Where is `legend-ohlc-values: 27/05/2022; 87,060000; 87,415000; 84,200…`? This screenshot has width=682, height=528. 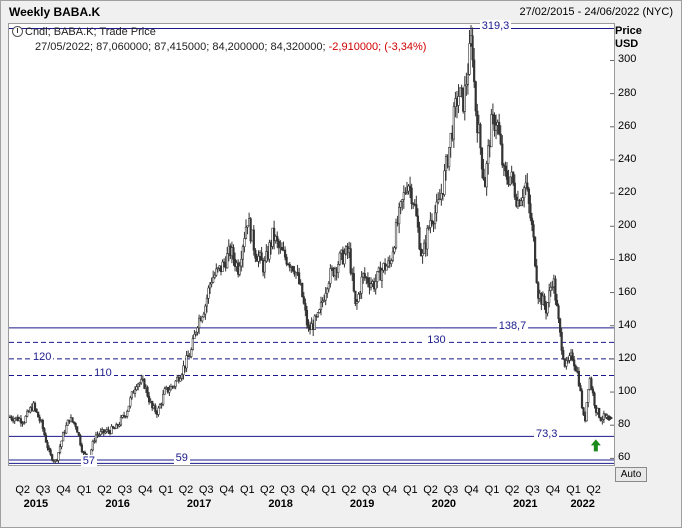
legend-ohlc-values: 27/05/2022; 87,060000; 87,415000; 84,200… is located at coordinates (180, 47).